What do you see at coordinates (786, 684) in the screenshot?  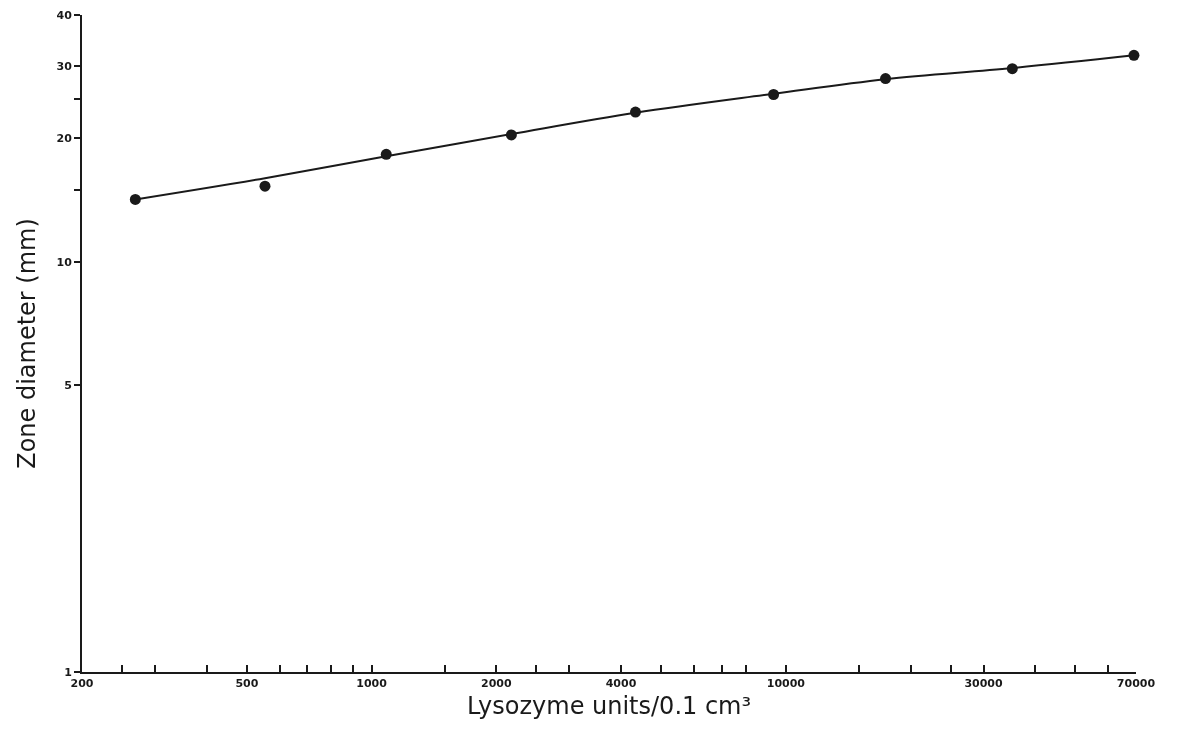 I see `x-tick-label: 10000` at bounding box center [786, 684].